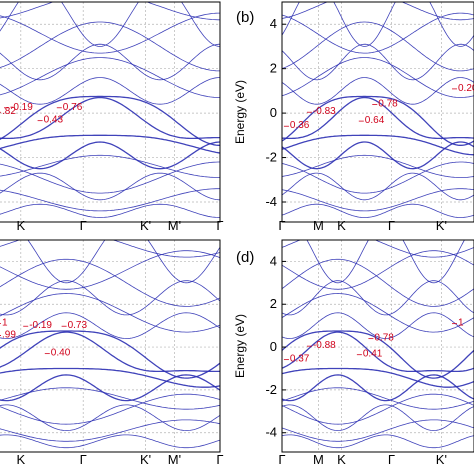  Describe the element at coordinates (78, 325) in the screenshot. I see `band-gap-annotation: 0.73` at that location.